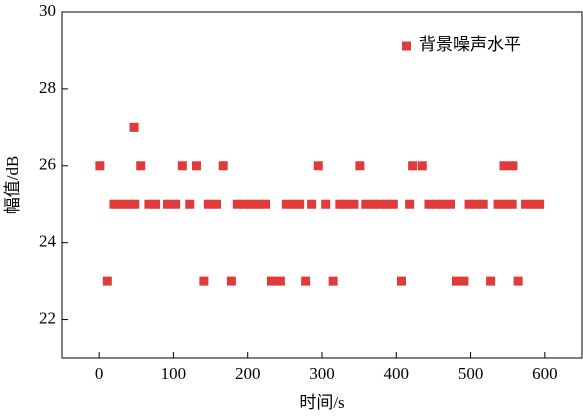  Describe the element at coordinates (47, 164) in the screenshot. I see `y-tick-label: 26` at that location.